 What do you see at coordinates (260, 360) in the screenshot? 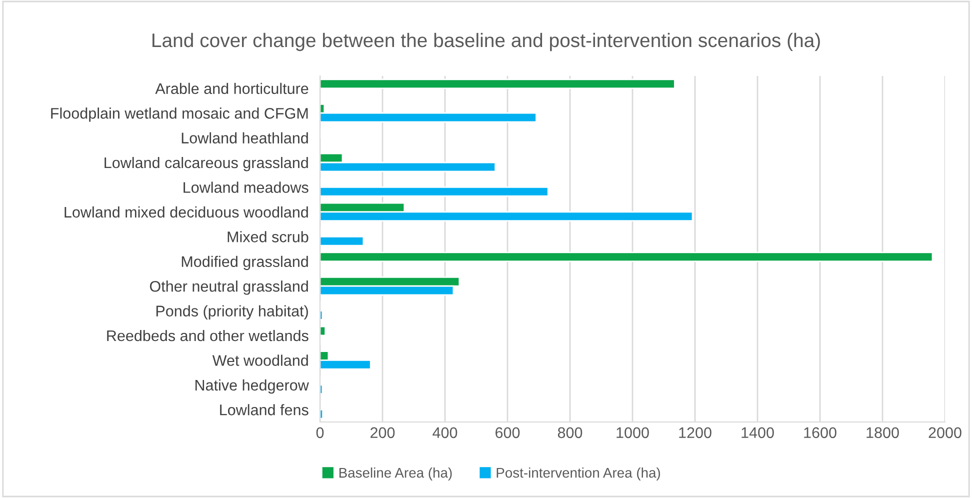
I see `y-tick-label: Wet woodland` at bounding box center [260, 360].